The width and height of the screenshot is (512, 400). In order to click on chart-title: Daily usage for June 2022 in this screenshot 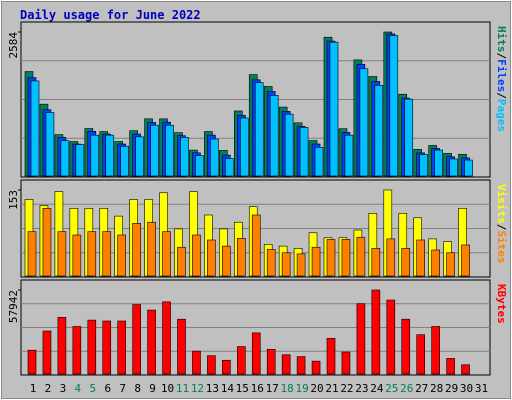, I will do `click(110, 15)`.